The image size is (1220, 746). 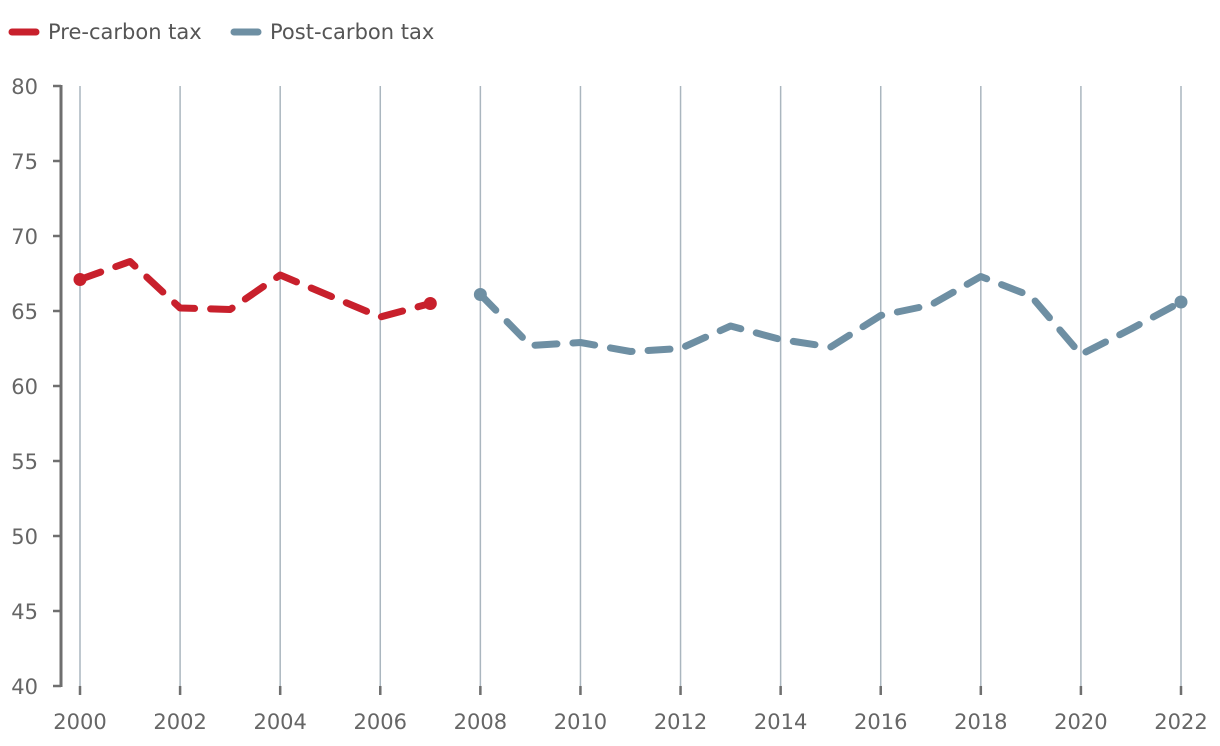 I want to click on legend-item-post-carbon-tax: Post-carbon tax, so click(x=332, y=32).